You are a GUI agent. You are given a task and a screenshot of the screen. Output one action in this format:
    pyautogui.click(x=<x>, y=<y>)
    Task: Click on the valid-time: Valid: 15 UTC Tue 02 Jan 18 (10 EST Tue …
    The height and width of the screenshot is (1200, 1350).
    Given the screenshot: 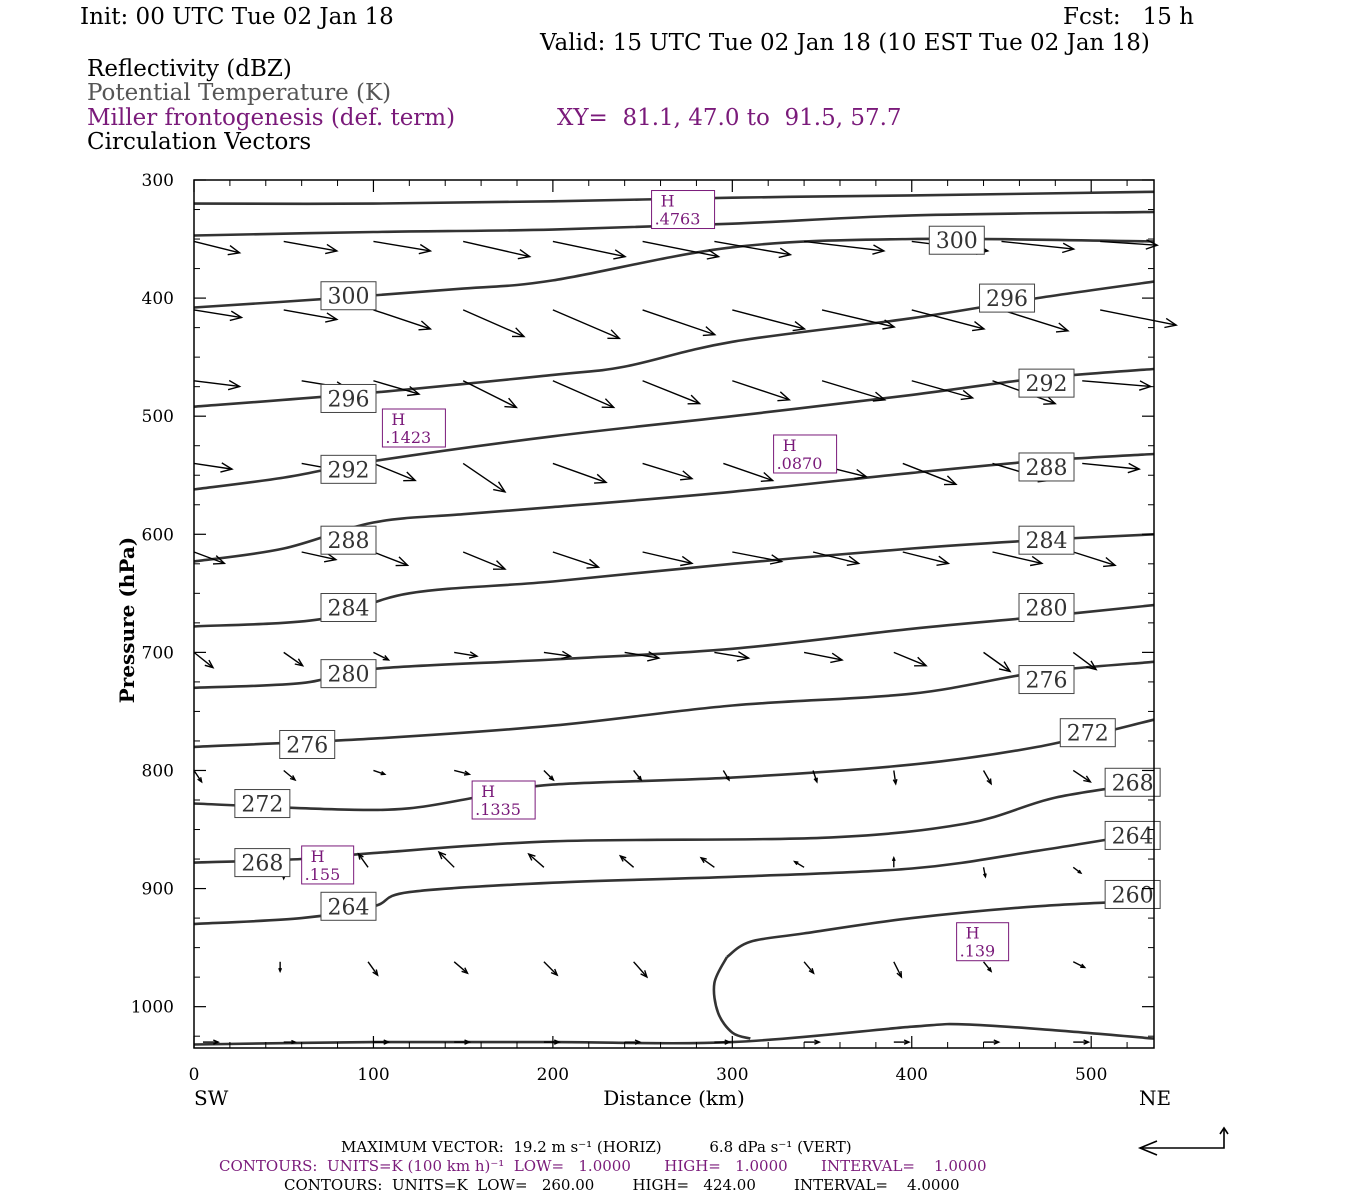 What is the action you would take?
    pyautogui.click(x=845, y=43)
    